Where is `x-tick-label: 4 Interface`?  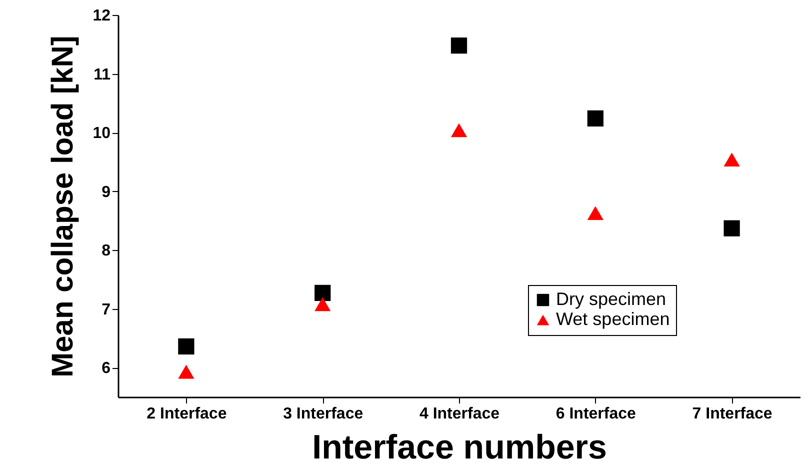
x-tick-label: 4 Interface is located at coordinates (459, 414).